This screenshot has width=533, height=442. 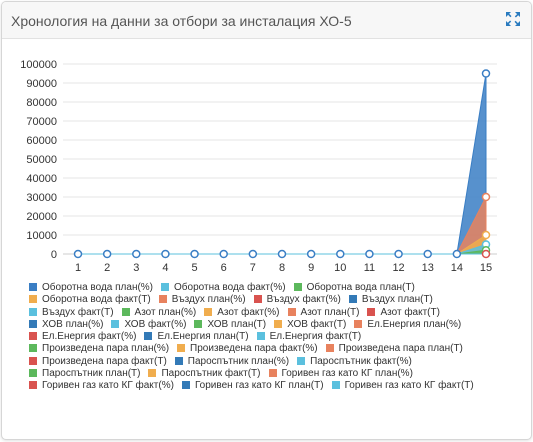 What do you see at coordinates (237, 324) in the screenshot?
I see `legend-label: ХОВ план(T)` at bounding box center [237, 324].